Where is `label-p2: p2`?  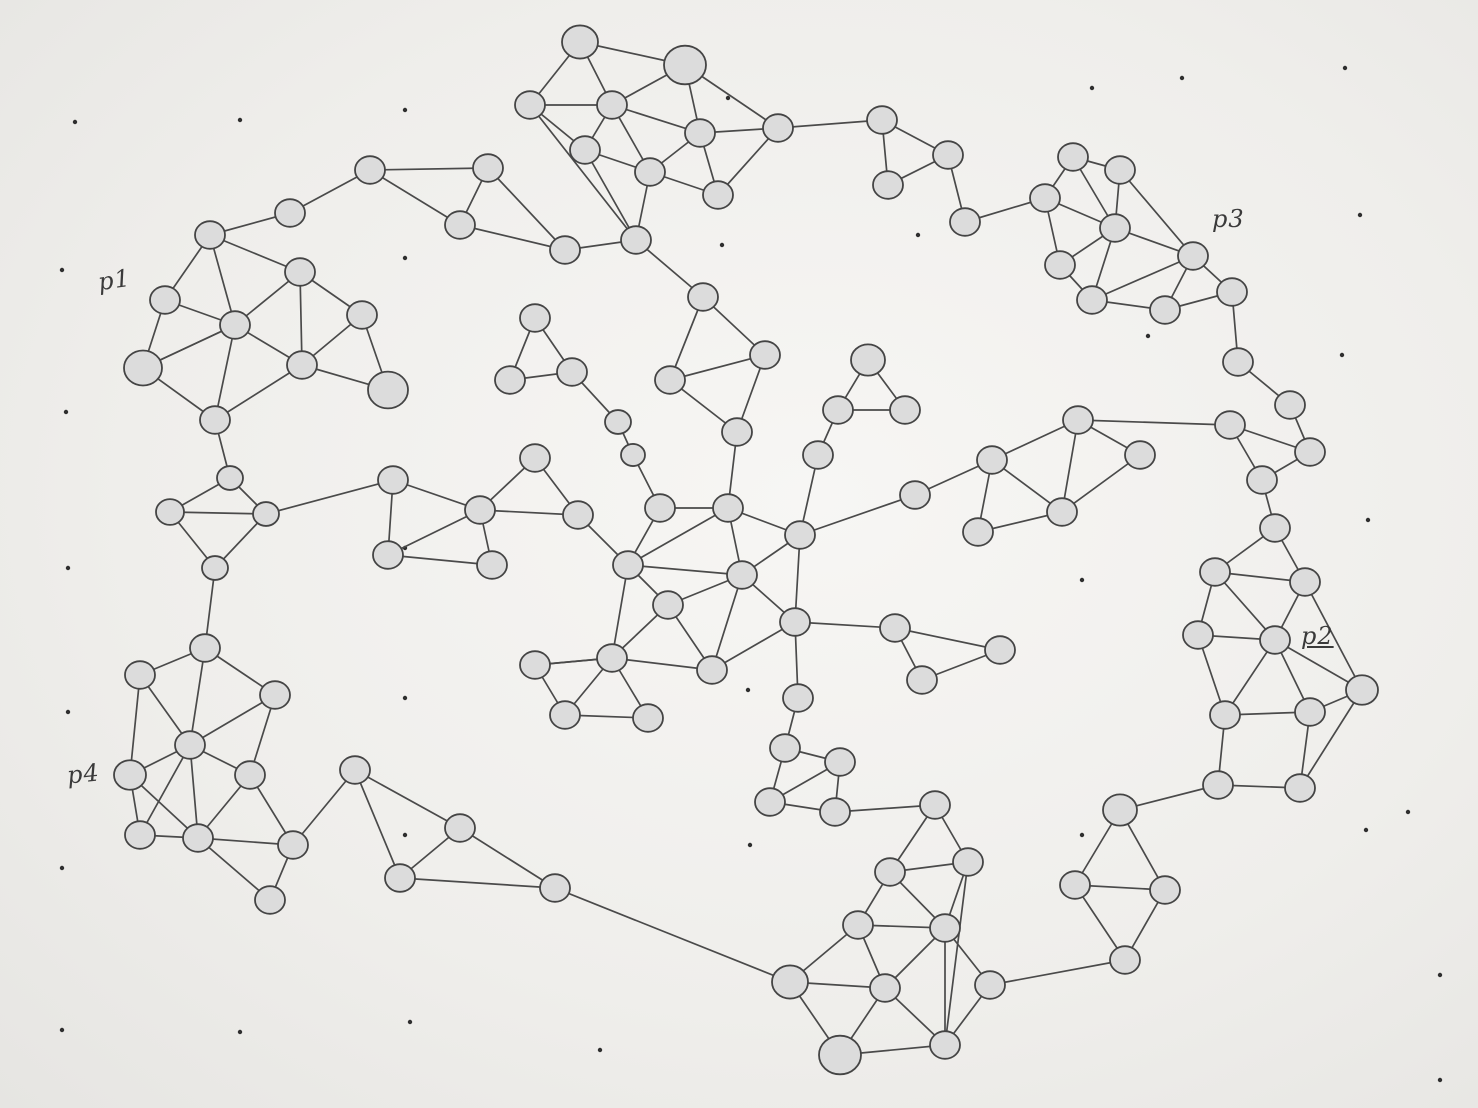
label-p2: p2 is located at coordinates (1317, 636).